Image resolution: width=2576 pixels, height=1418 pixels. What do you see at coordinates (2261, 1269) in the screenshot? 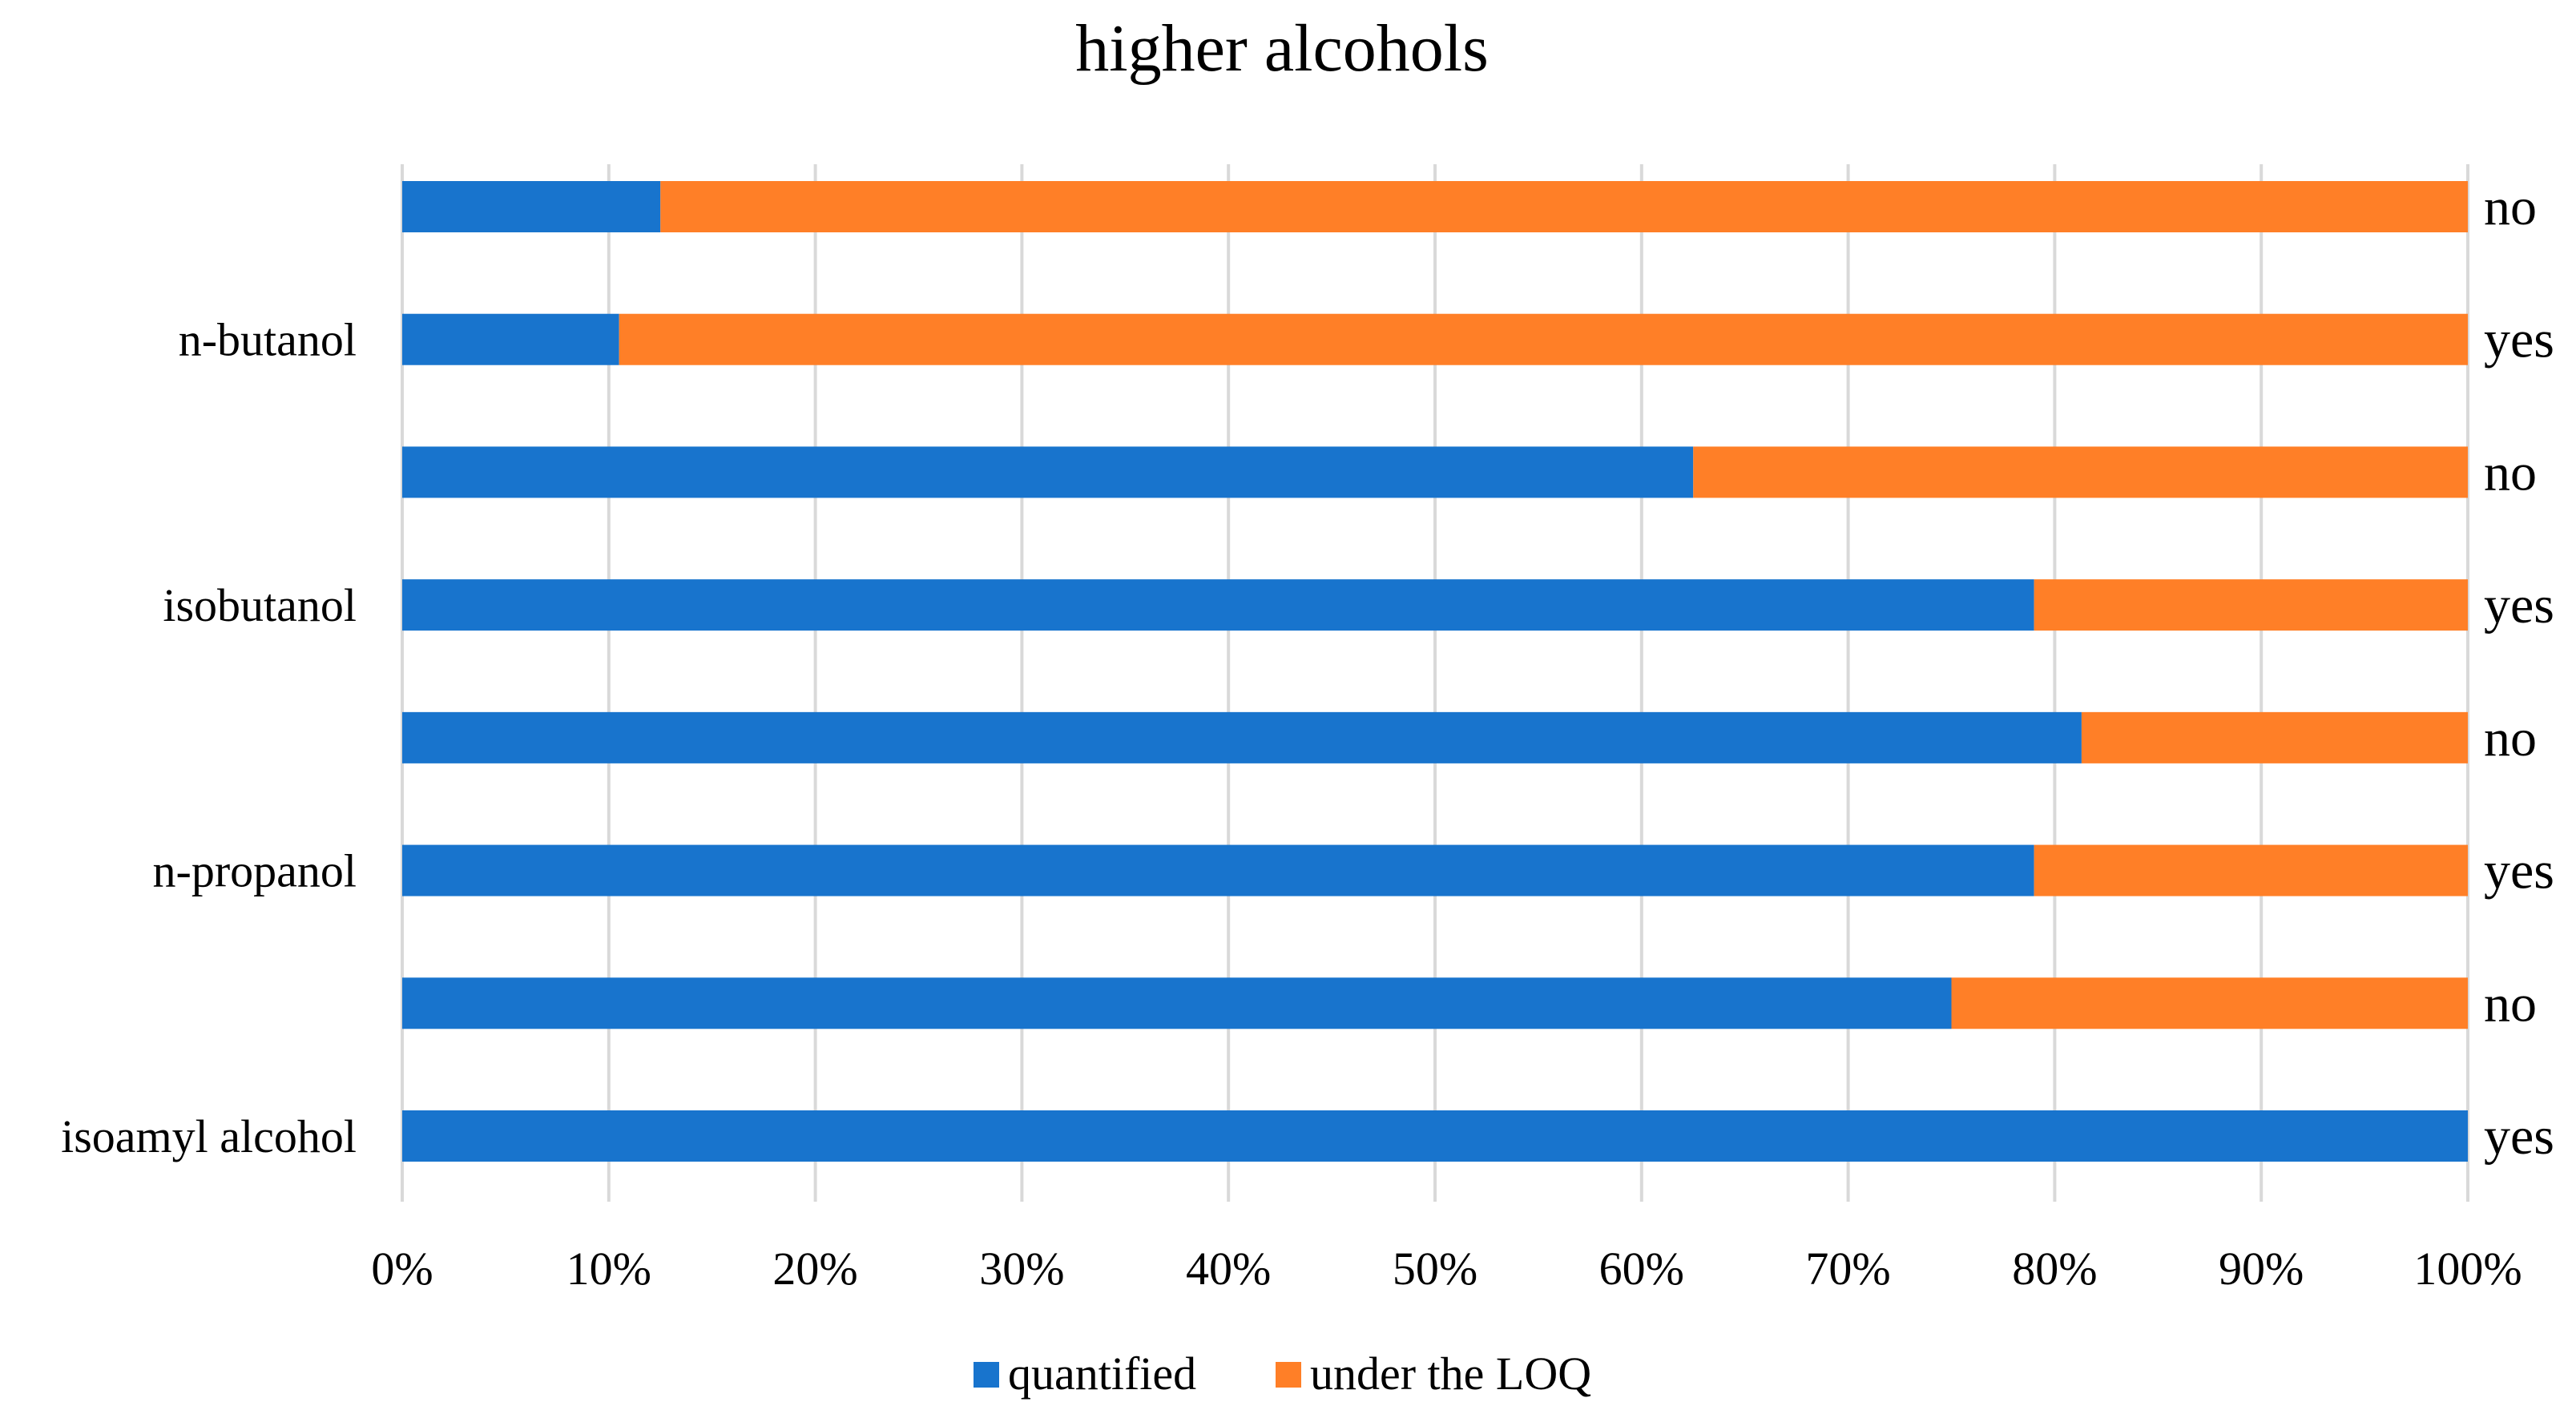
I see `x-tick-label: 90%` at bounding box center [2261, 1269].